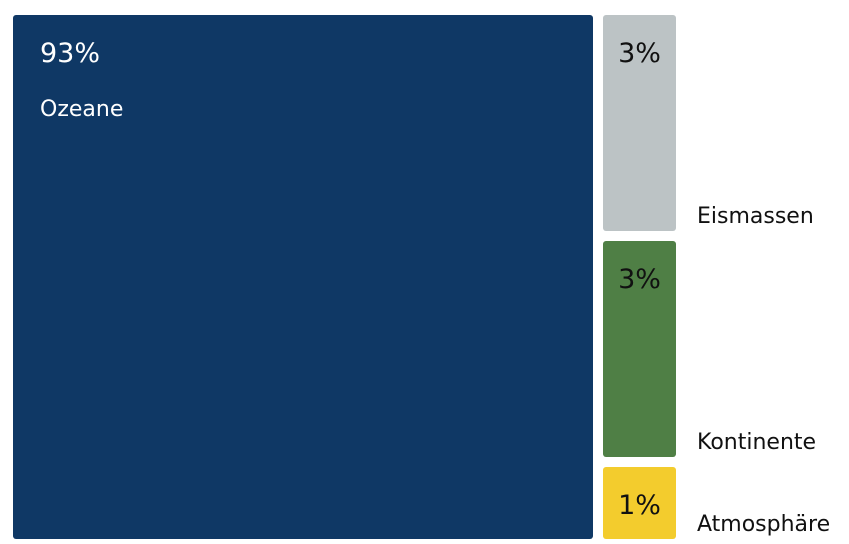 This screenshot has width=849, height=544. I want to click on tile-label: Eismassen, so click(755, 216).